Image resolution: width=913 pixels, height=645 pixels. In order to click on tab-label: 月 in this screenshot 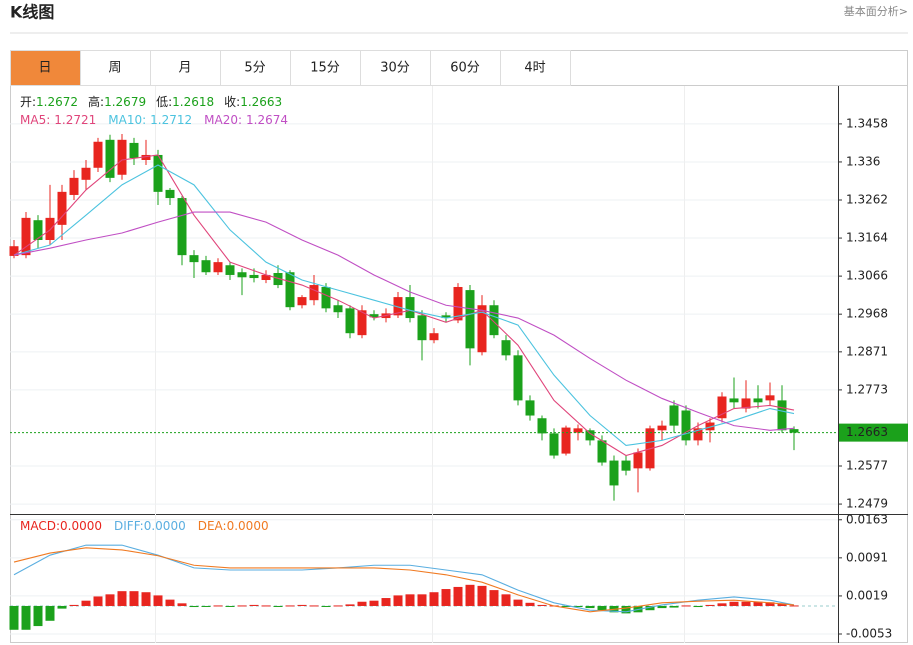, I will do `click(184, 68)`.